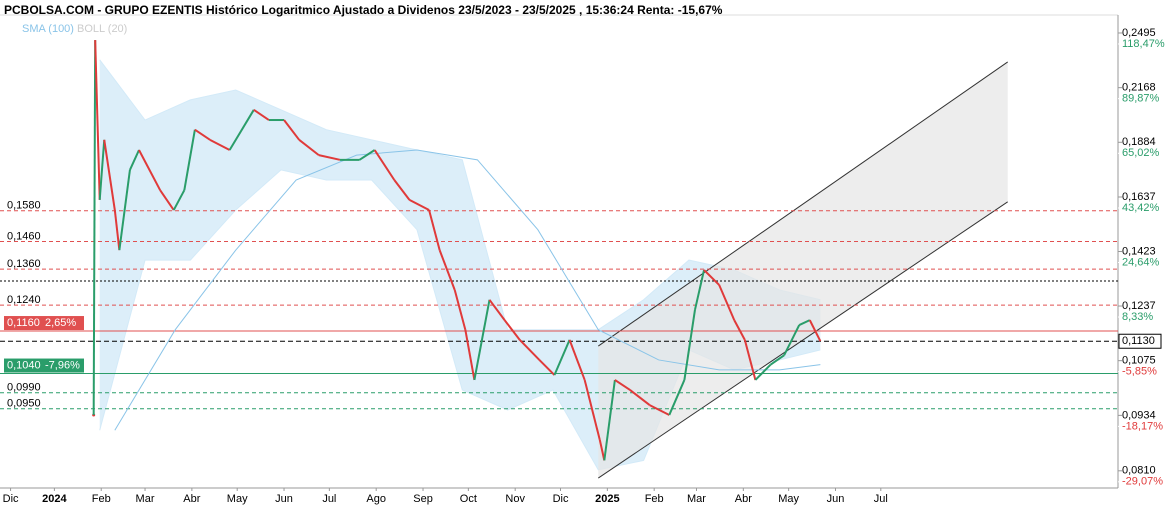 This screenshot has height=512, width=1173. What do you see at coordinates (62, 365) in the screenshot?
I see `level-pct: -7,96%` at bounding box center [62, 365].